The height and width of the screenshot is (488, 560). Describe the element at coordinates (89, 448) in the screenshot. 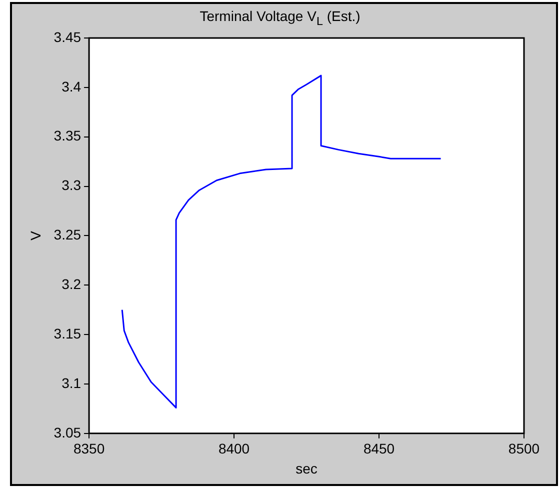

I see `x-tick-label: 8350` at that location.